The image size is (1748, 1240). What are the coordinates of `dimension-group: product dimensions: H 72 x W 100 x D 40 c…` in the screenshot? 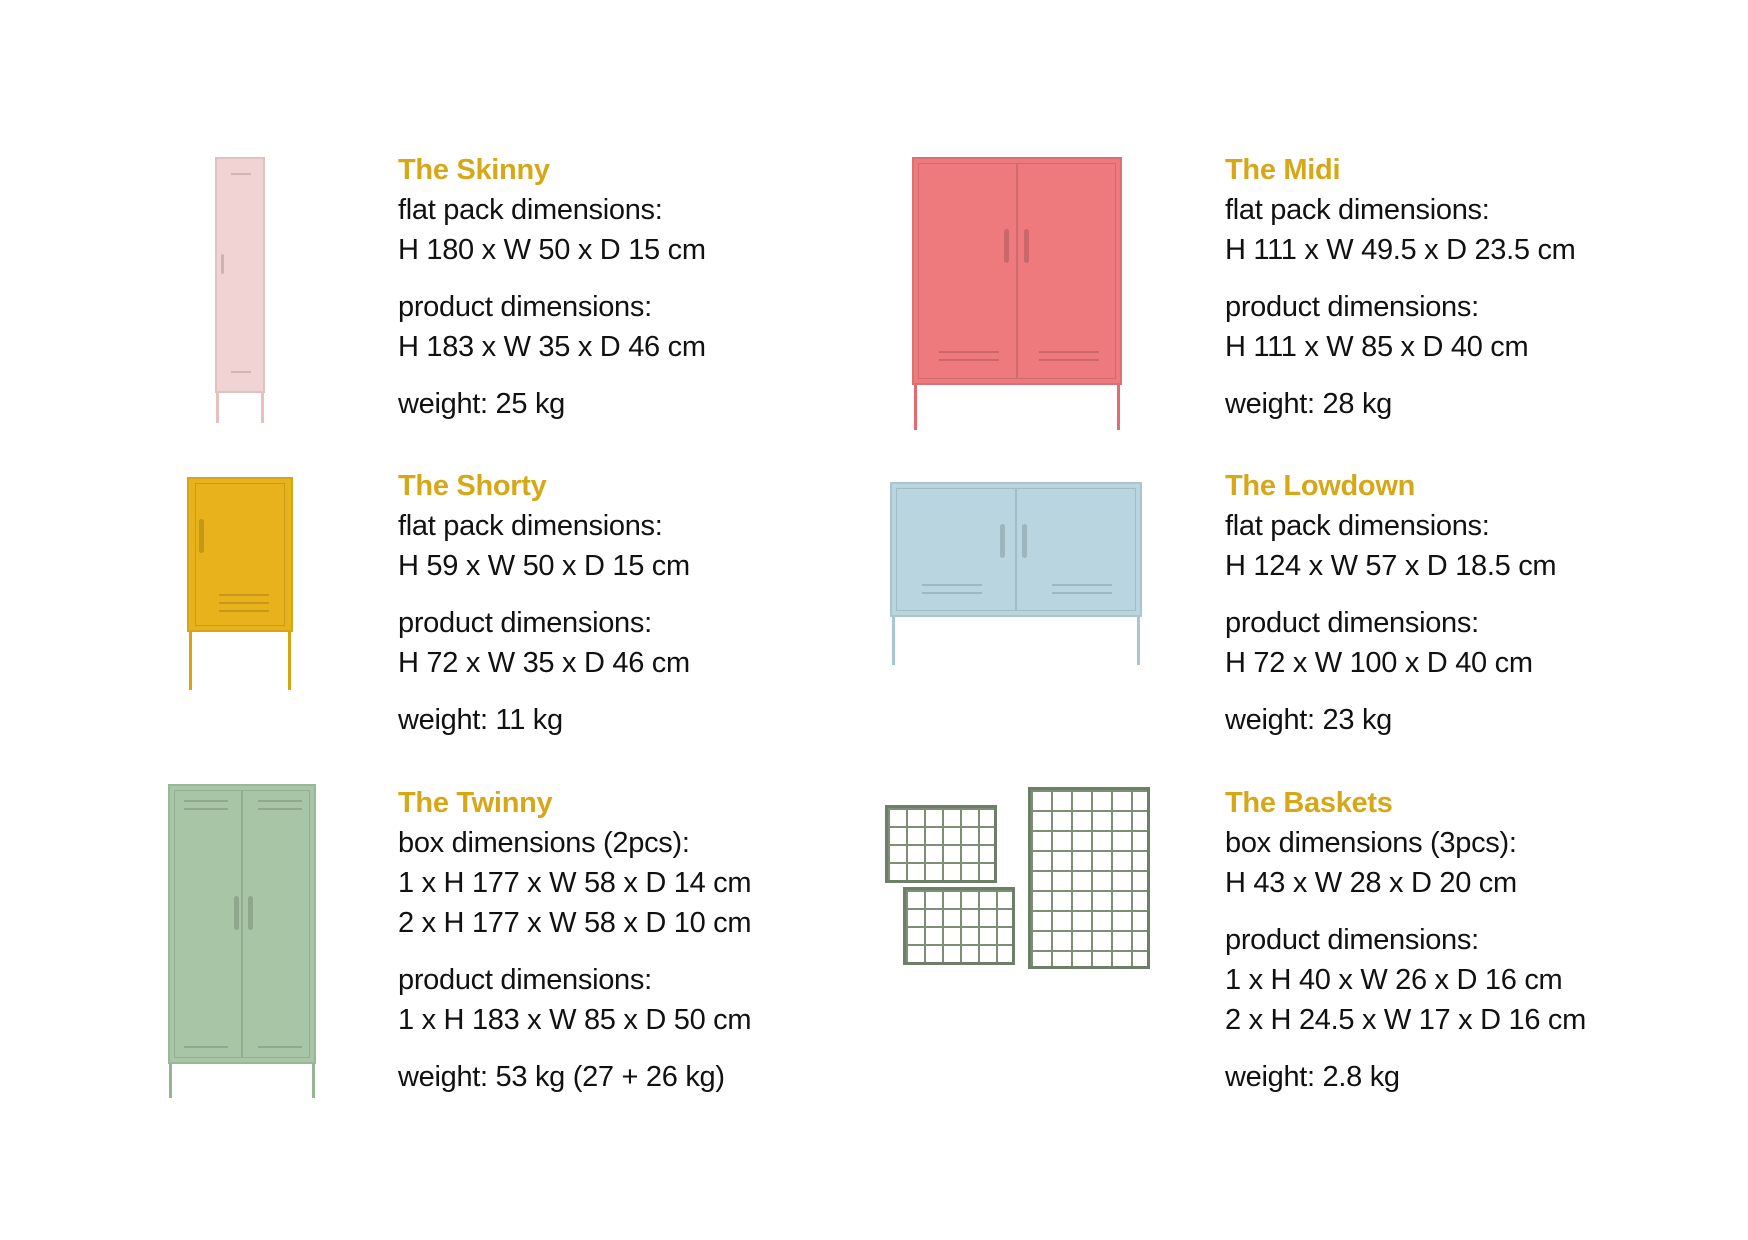 It's located at (1390, 643).